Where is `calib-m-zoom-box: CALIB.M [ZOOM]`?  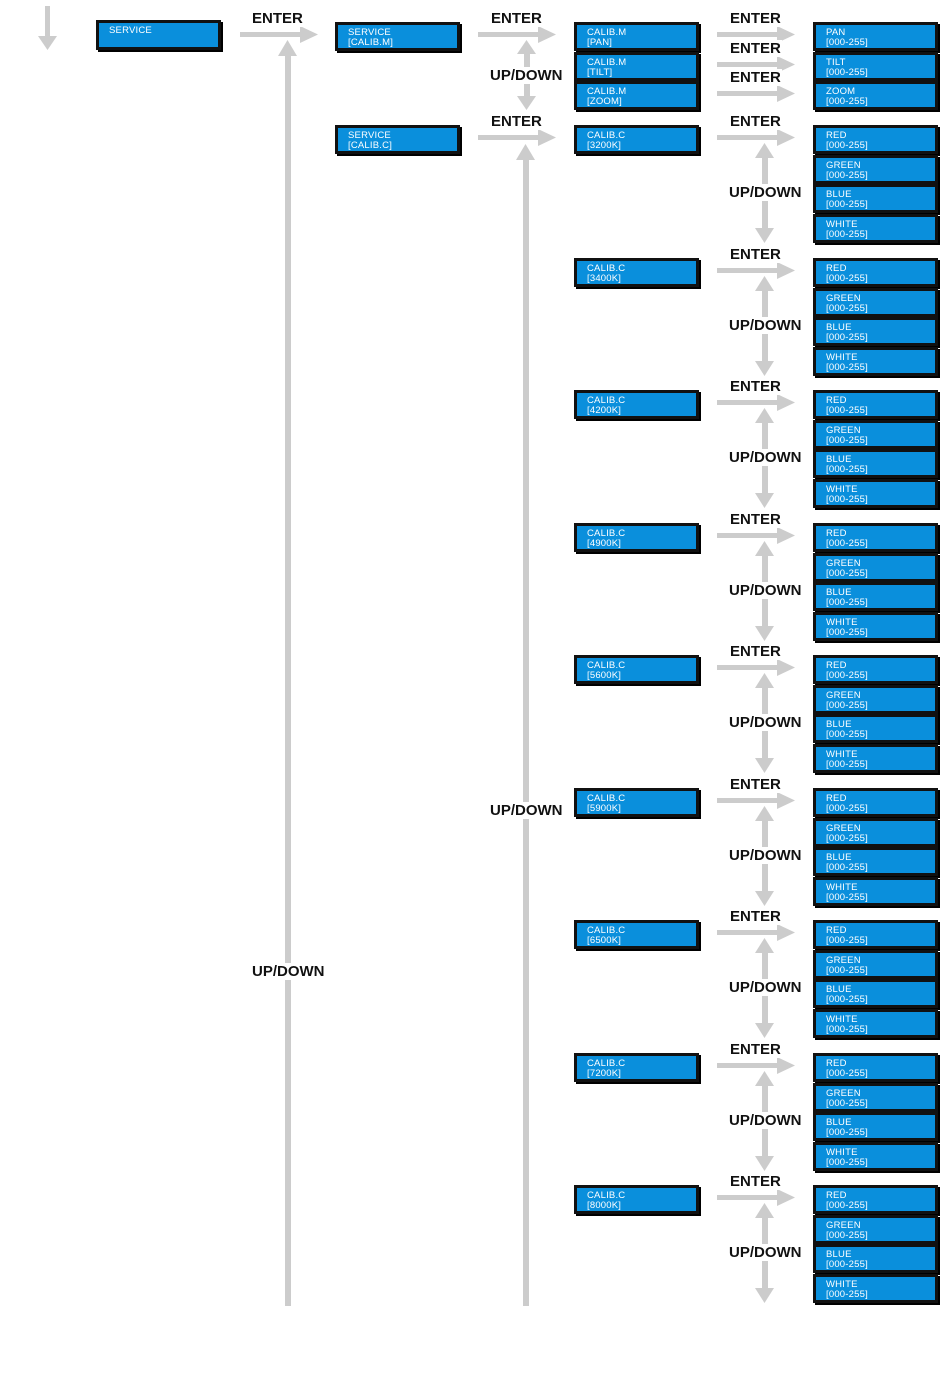
calib-m-zoom-box: CALIB.M [ZOOM] is located at coordinates (636, 95).